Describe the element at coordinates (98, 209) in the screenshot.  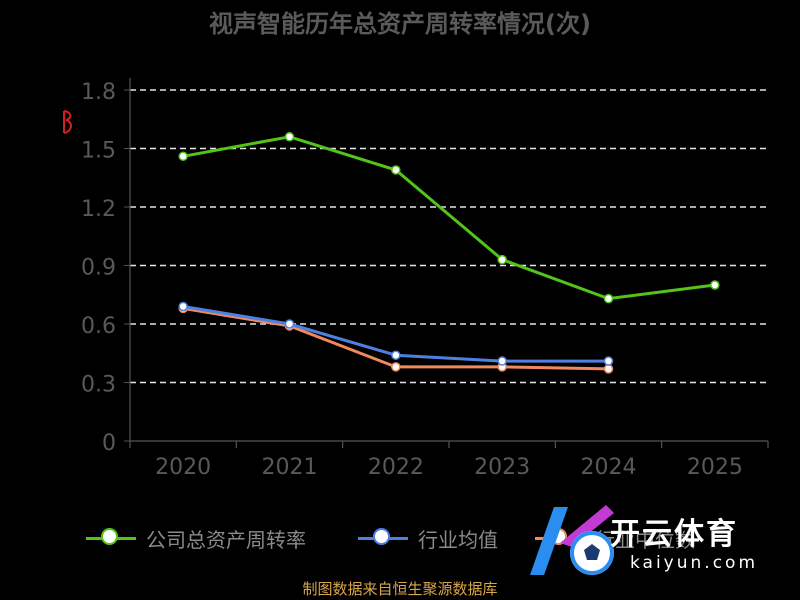
I see `y-tick-label-4: 1.2` at that location.